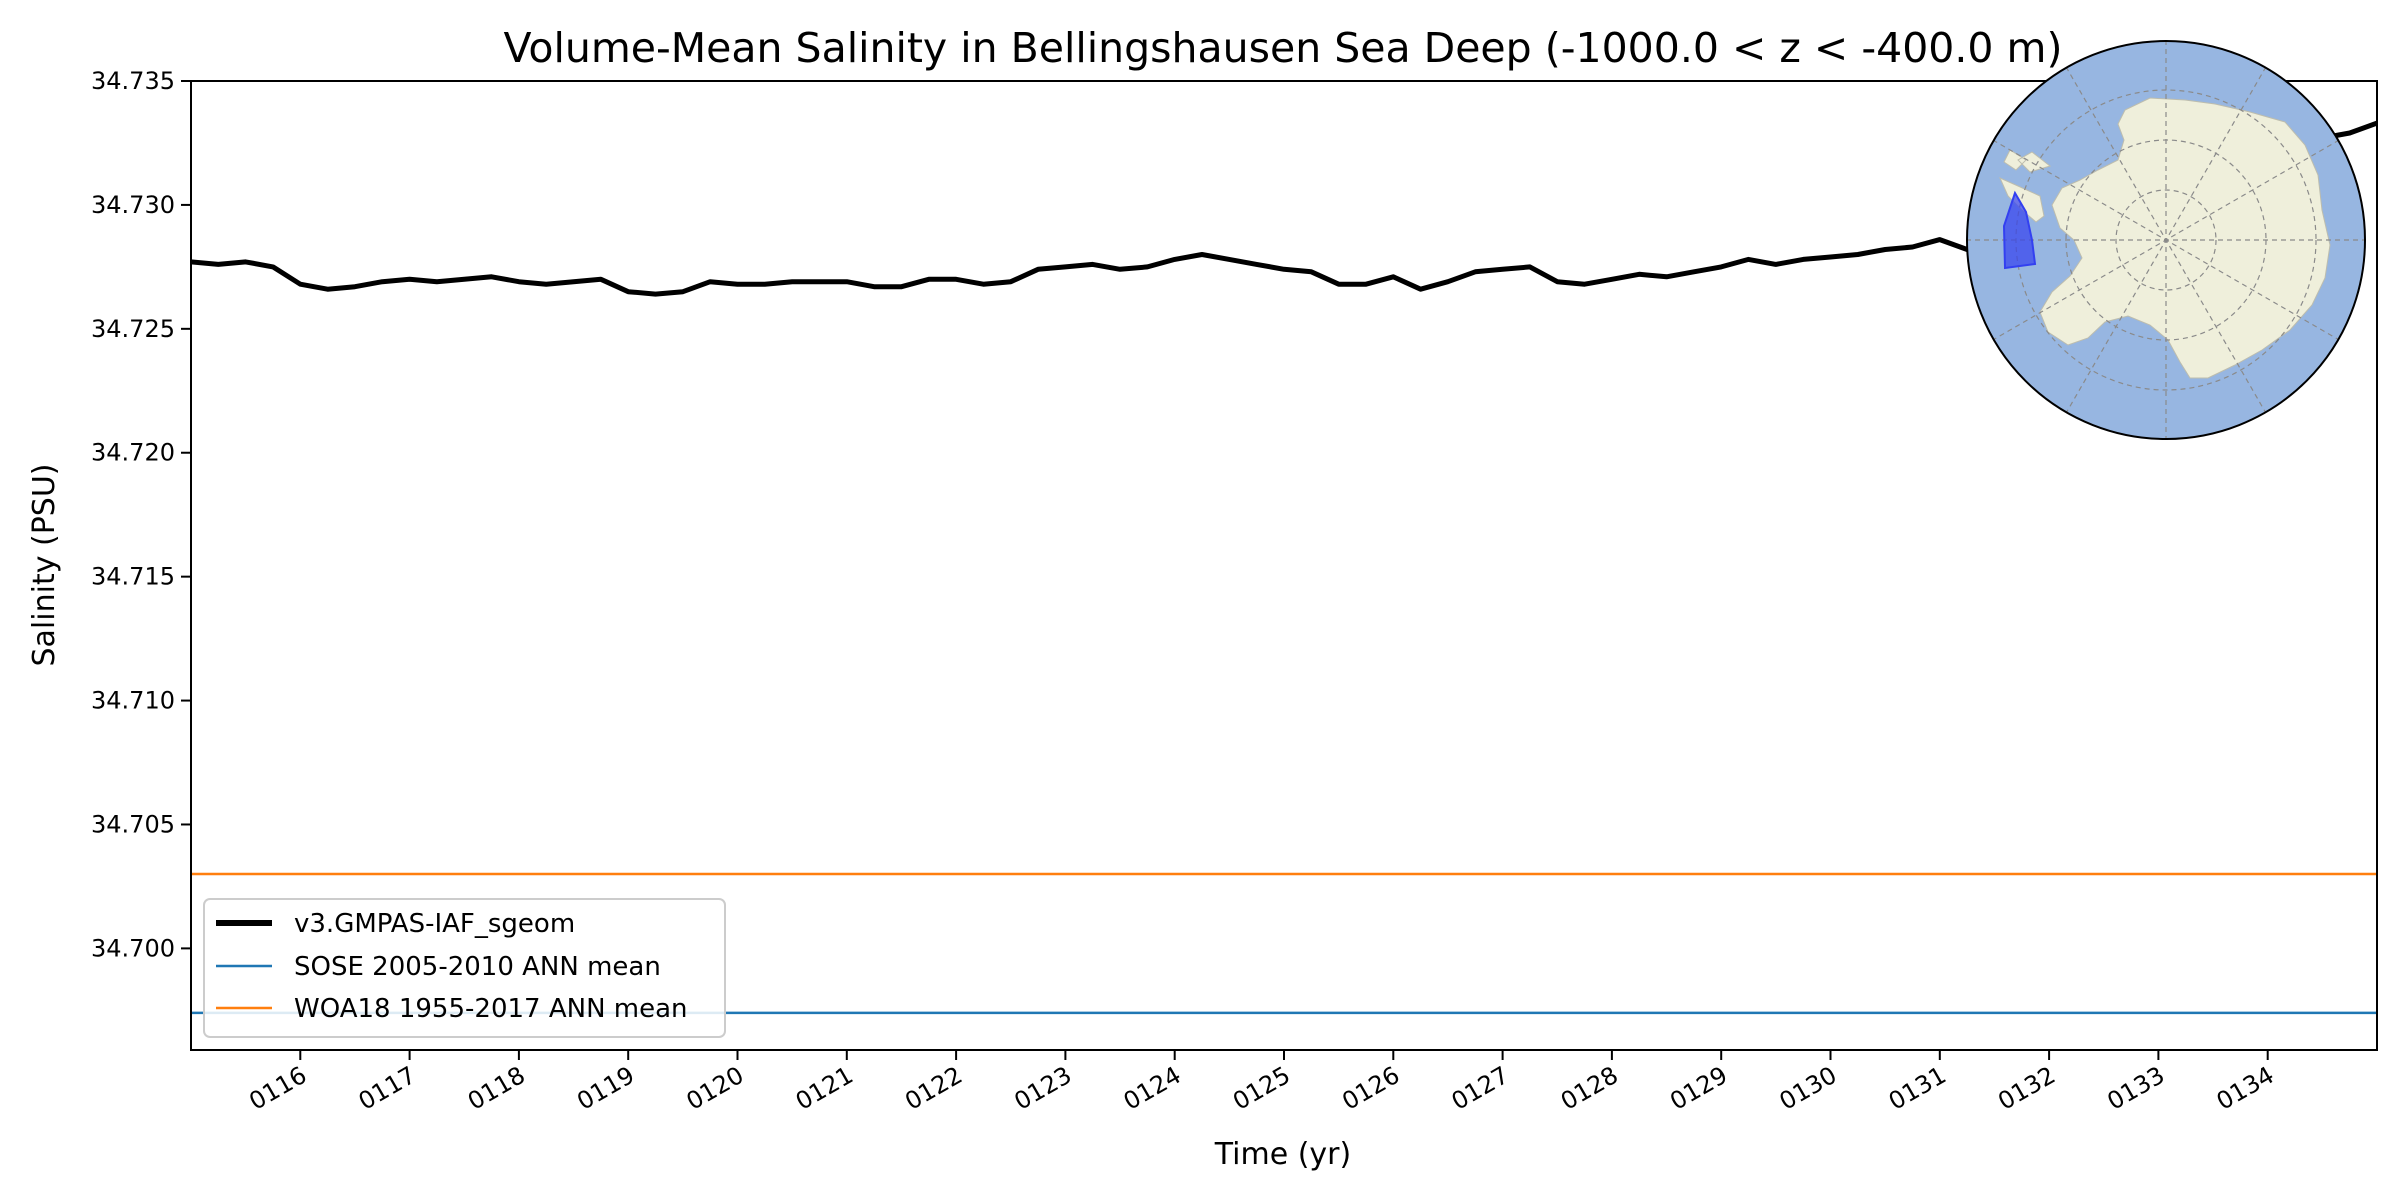 The height and width of the screenshot is (1200, 2400). What do you see at coordinates (277, 1088) in the screenshot?
I see `x-tick-label: 0116` at bounding box center [277, 1088].